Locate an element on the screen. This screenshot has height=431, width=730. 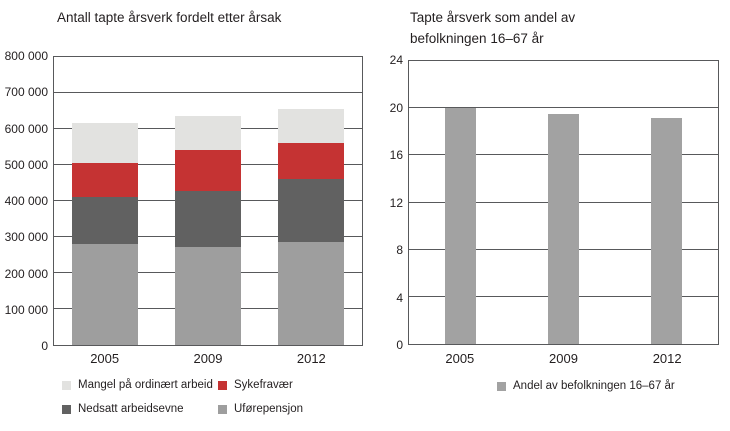
legend-item: Sykefravær is located at coordinates (260, 385).